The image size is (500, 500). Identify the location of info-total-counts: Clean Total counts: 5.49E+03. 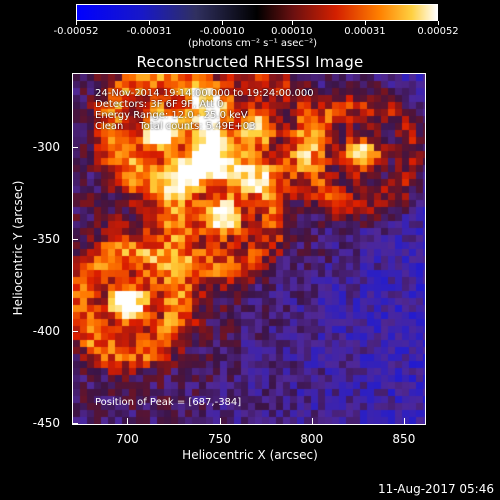
(175, 126).